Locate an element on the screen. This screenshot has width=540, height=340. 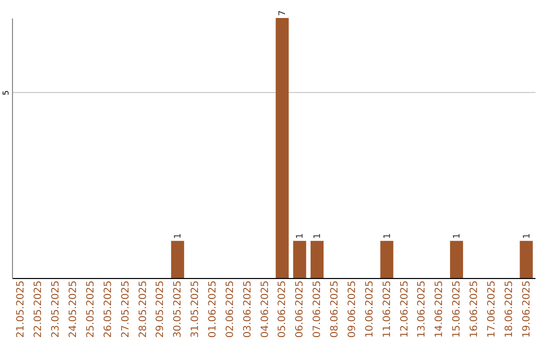
x-tick-label: 05.06.2025 is located at coordinates (282, 309).